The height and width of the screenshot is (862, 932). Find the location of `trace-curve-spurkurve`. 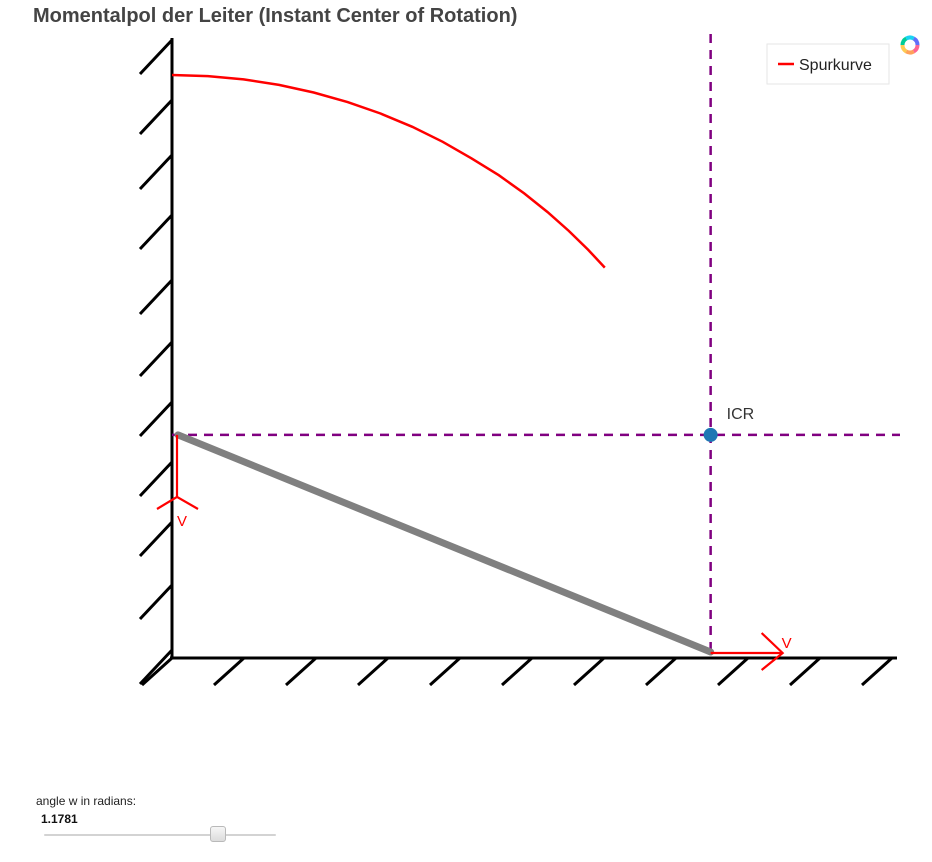

trace-curve-spurkurve is located at coordinates (388, 171).